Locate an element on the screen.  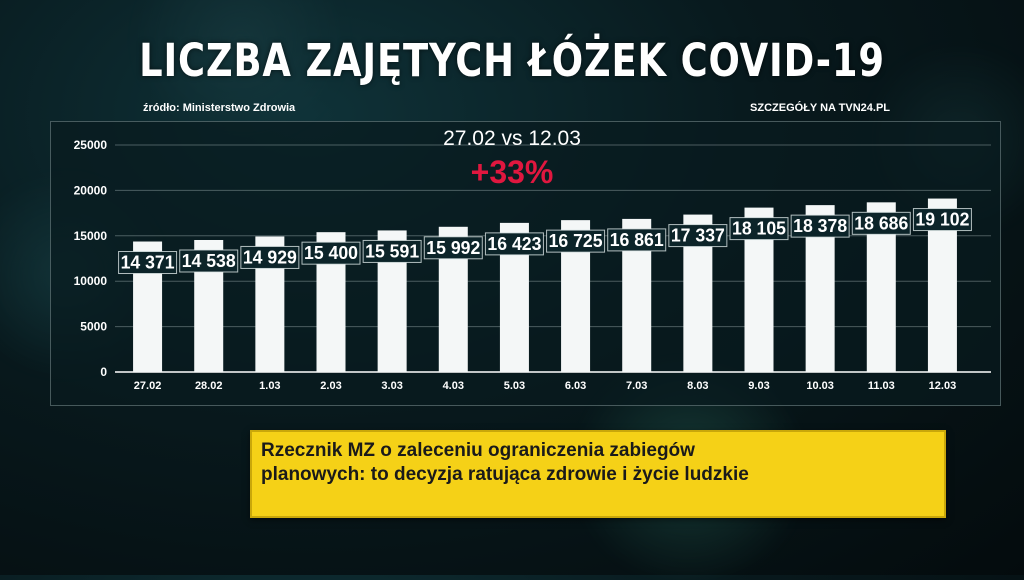
x-tick-label: 10.03 is located at coordinates (820, 386).